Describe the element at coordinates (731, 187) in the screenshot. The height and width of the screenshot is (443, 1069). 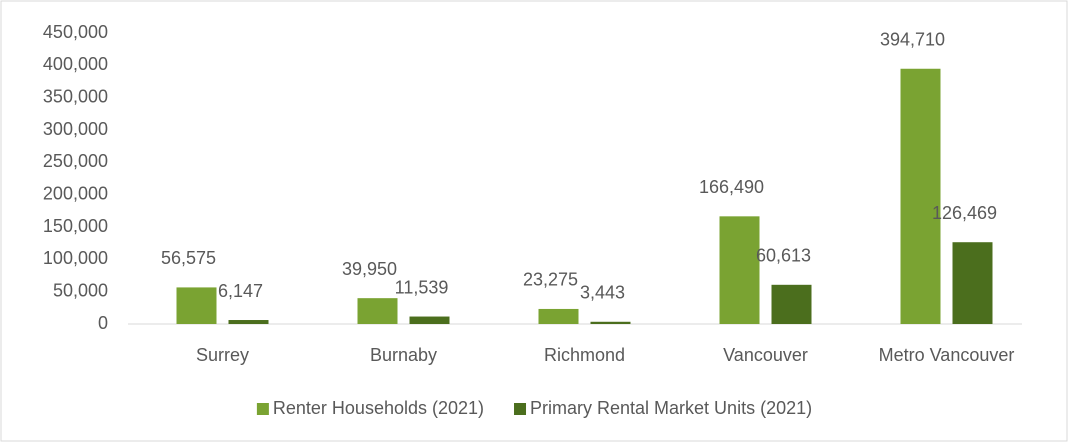
I see `data-label: 166,490` at that location.